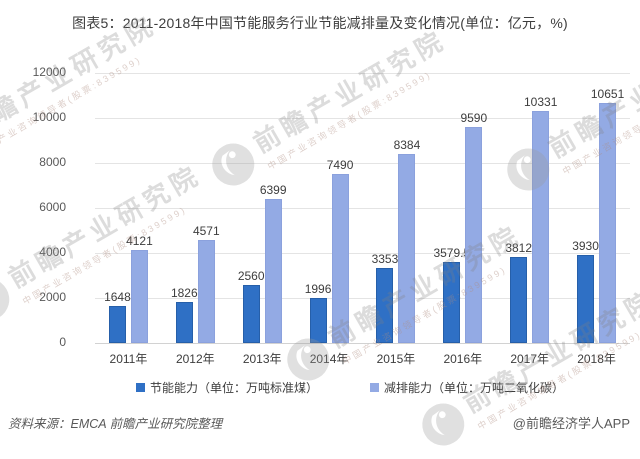 This screenshot has height=459, width=640. I want to click on bar-group: 3579.5 9590 2016年, so click(462, 219).